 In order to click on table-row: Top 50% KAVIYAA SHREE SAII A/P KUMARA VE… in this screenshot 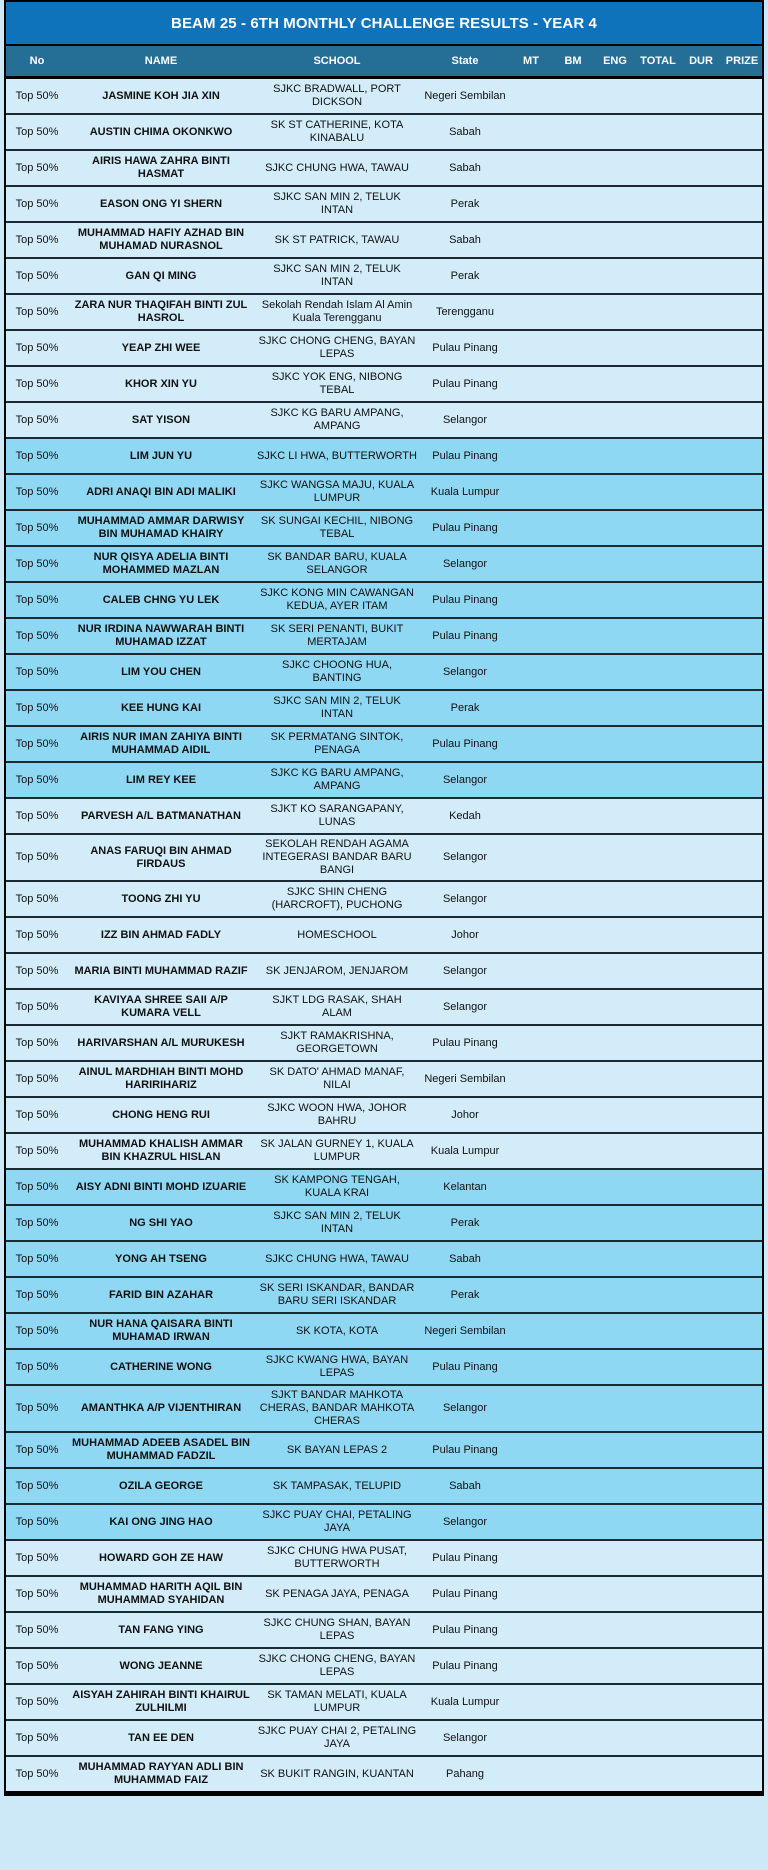, I will do `click(384, 1008)`.